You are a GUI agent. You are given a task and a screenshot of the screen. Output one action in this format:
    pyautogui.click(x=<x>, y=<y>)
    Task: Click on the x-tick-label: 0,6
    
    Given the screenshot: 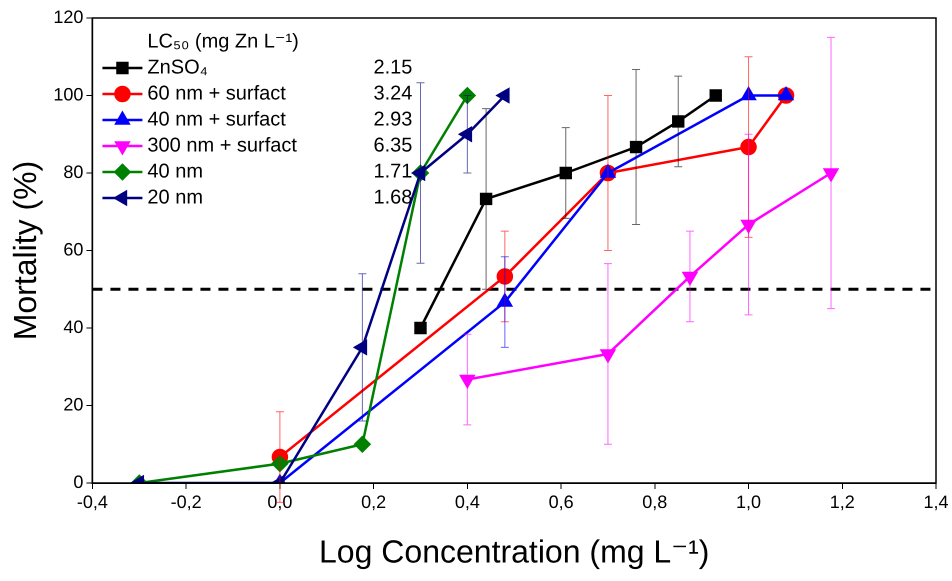 What is the action you would take?
    pyautogui.click(x=561, y=502)
    